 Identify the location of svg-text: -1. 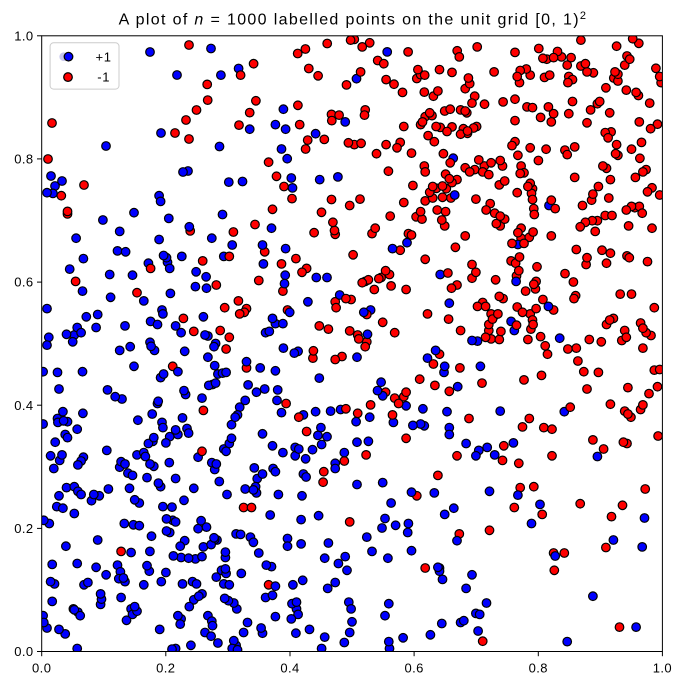
(103, 77).